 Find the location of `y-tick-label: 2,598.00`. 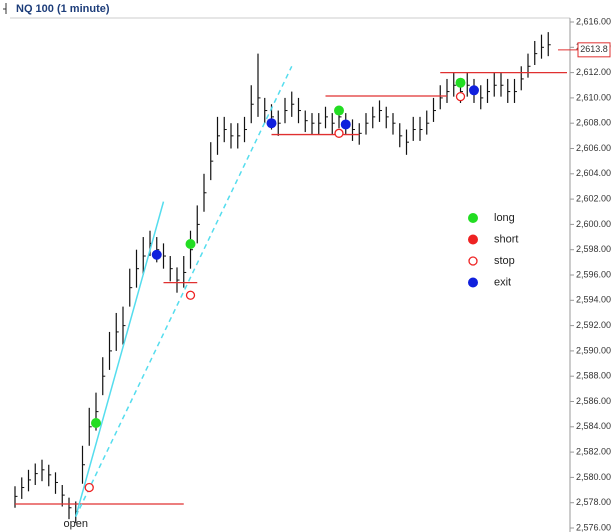

y-tick-label: 2,598.00 is located at coordinates (593, 249).